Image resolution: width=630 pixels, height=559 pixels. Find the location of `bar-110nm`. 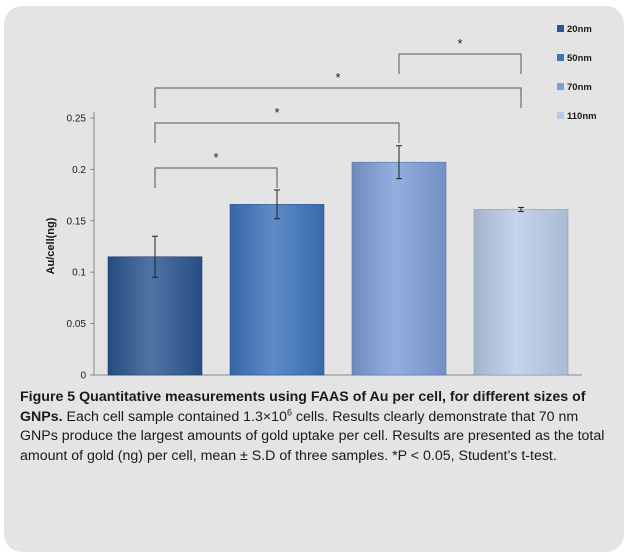

bar-110nm is located at coordinates (521, 292).